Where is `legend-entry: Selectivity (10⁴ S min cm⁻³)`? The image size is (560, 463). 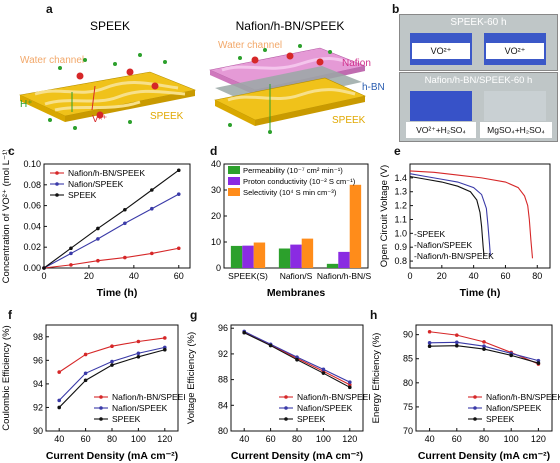 legend-entry: Selectivity (10⁴ S min cm⁻³) is located at coordinates (290, 192).